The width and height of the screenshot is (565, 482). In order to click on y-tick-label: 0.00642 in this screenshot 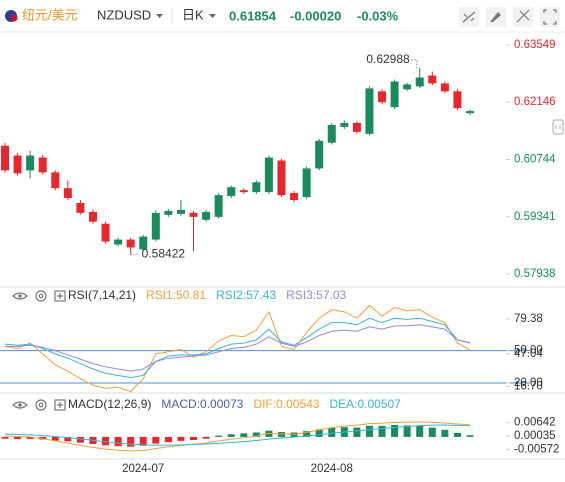, I will do `click(535, 423)`.